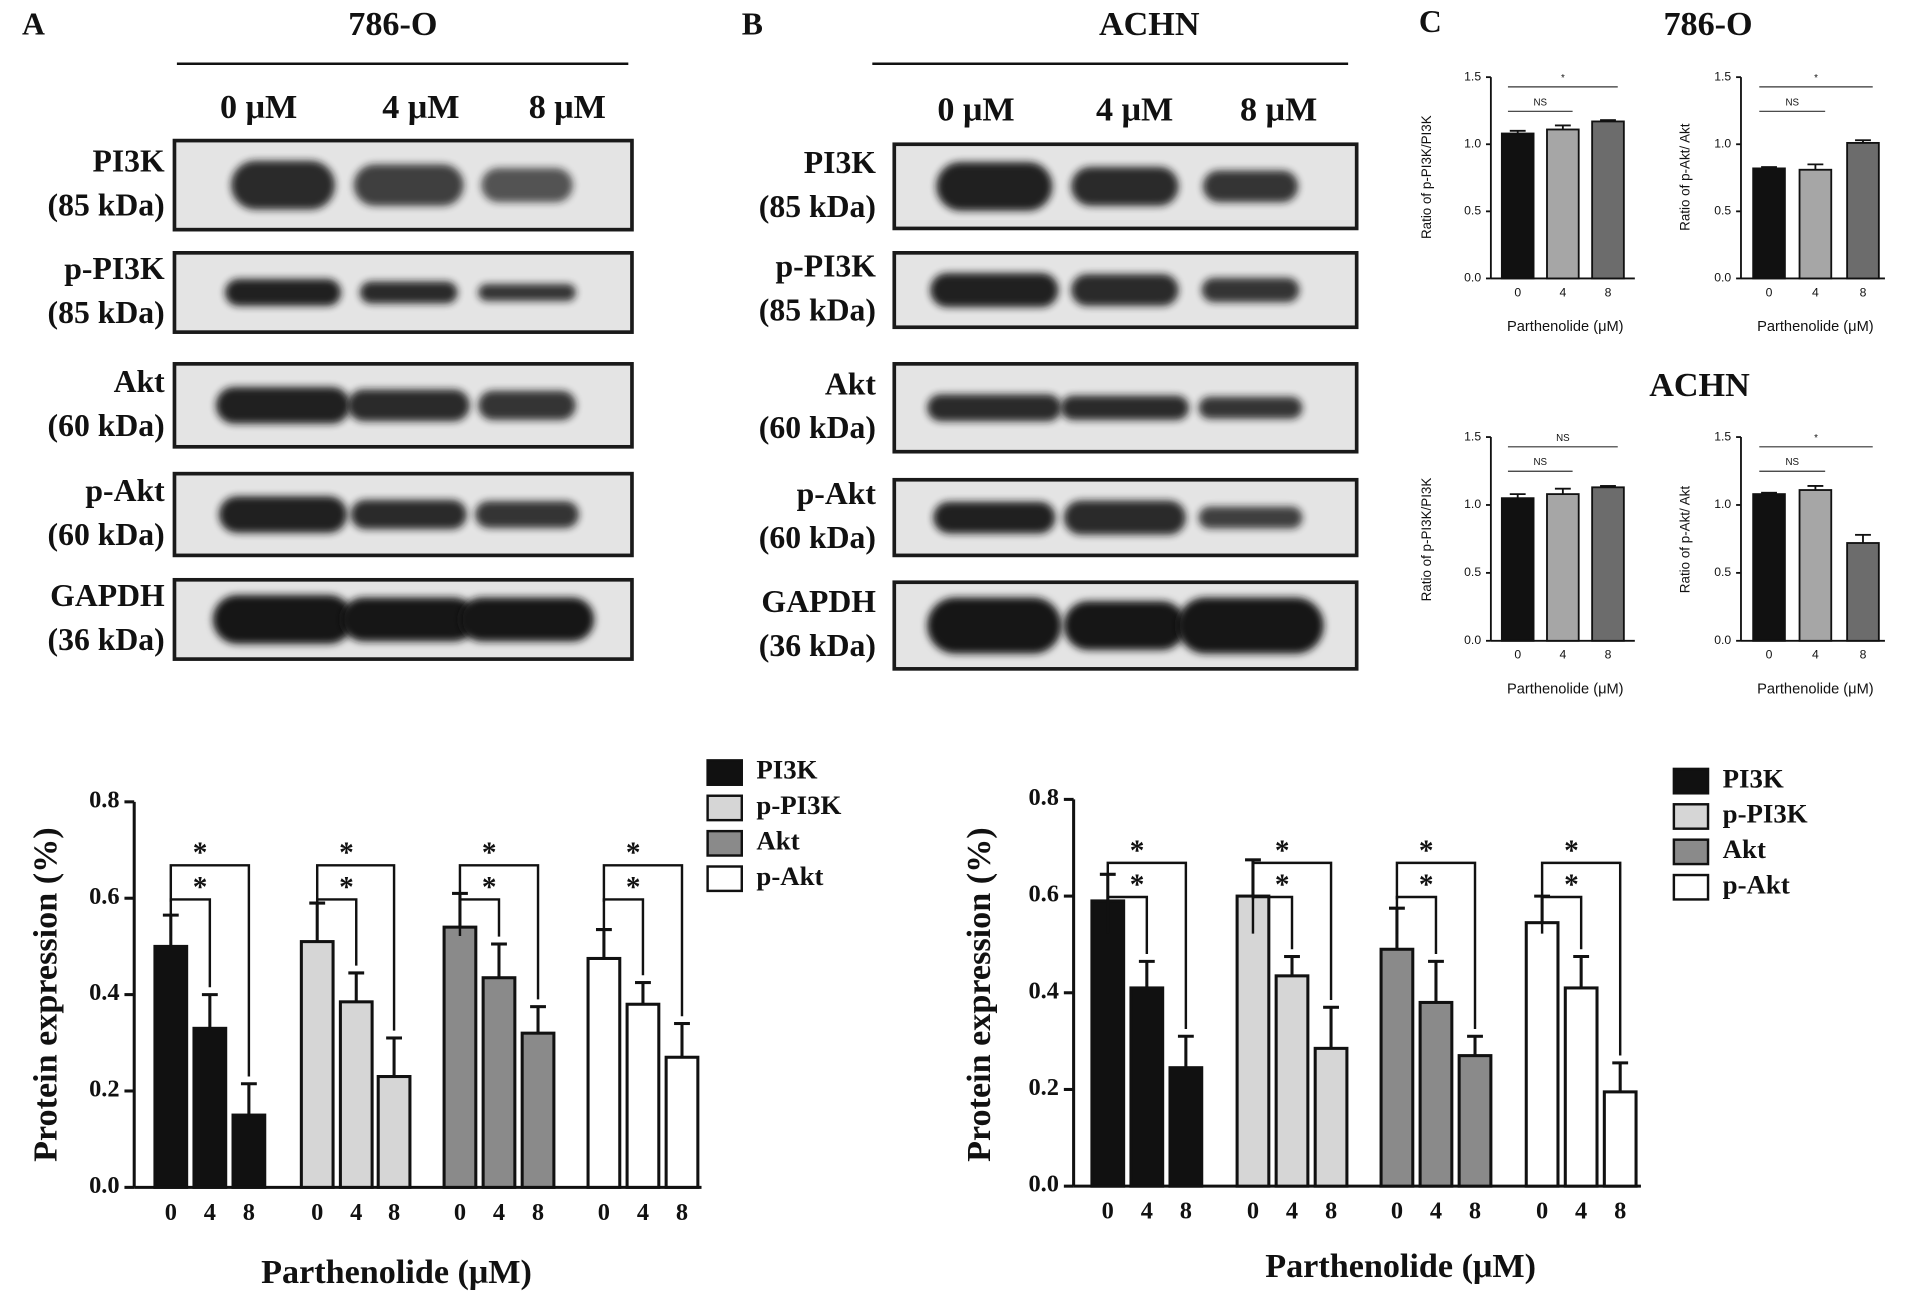 Image resolution: width=1913 pixels, height=1306 pixels. Describe the element at coordinates (1699, 385) in the screenshot. I see `panel-title: ACHN` at that location.